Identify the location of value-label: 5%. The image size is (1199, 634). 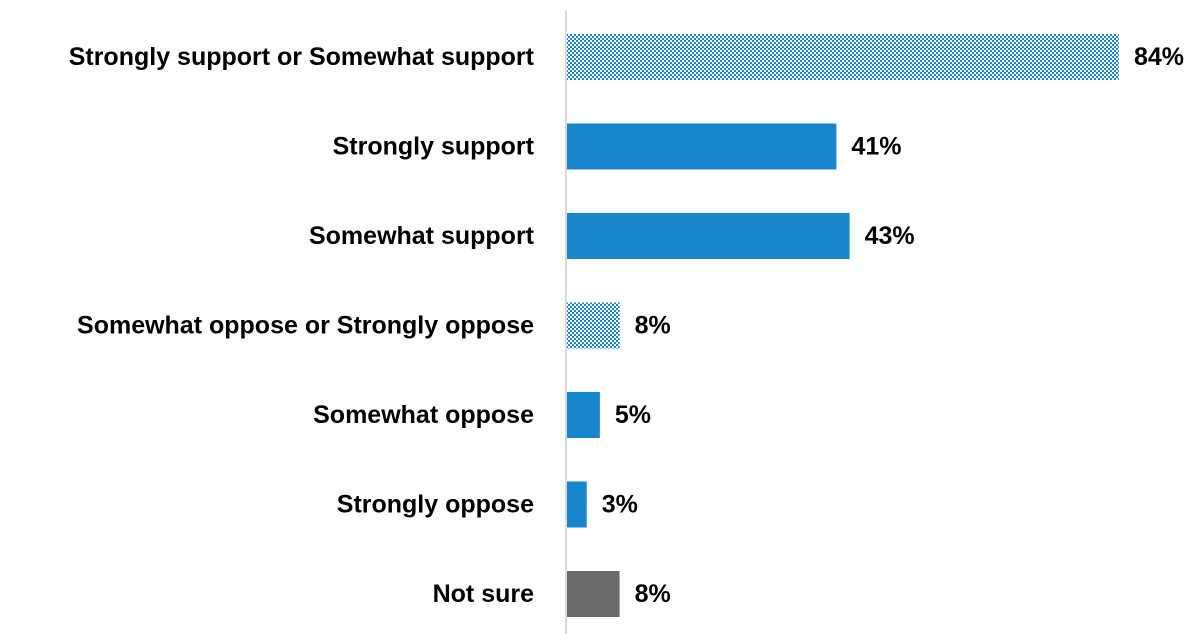
(633, 415).